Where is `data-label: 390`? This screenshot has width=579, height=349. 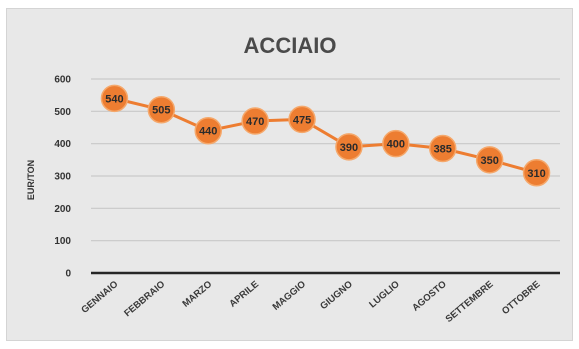 data-label: 390 is located at coordinates (349, 148).